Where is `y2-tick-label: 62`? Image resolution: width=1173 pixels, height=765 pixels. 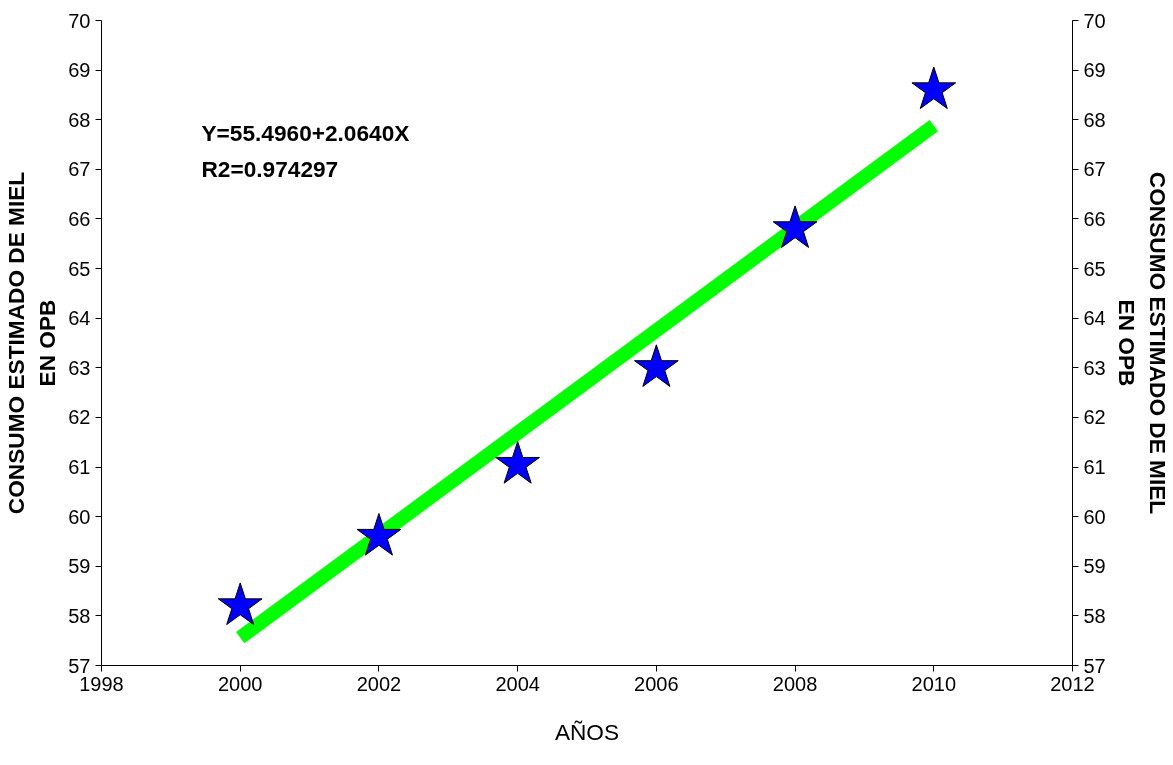 y2-tick-label: 62 is located at coordinates (1094, 417).